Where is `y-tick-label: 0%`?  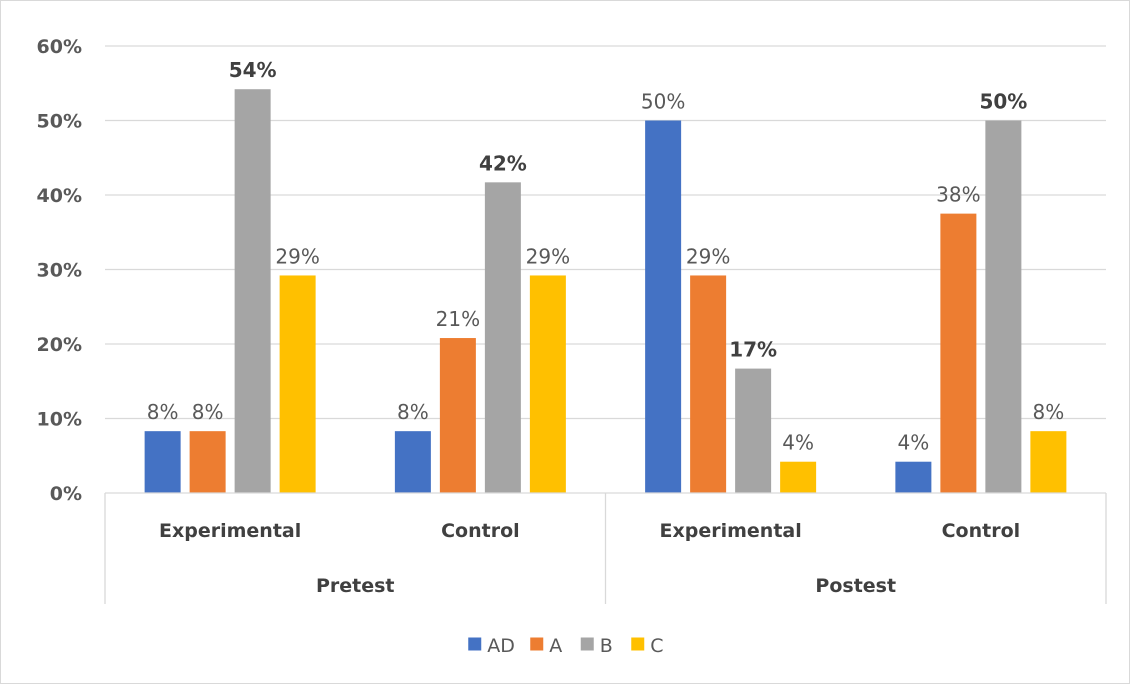
y-tick-label: 0% is located at coordinates (66, 494).